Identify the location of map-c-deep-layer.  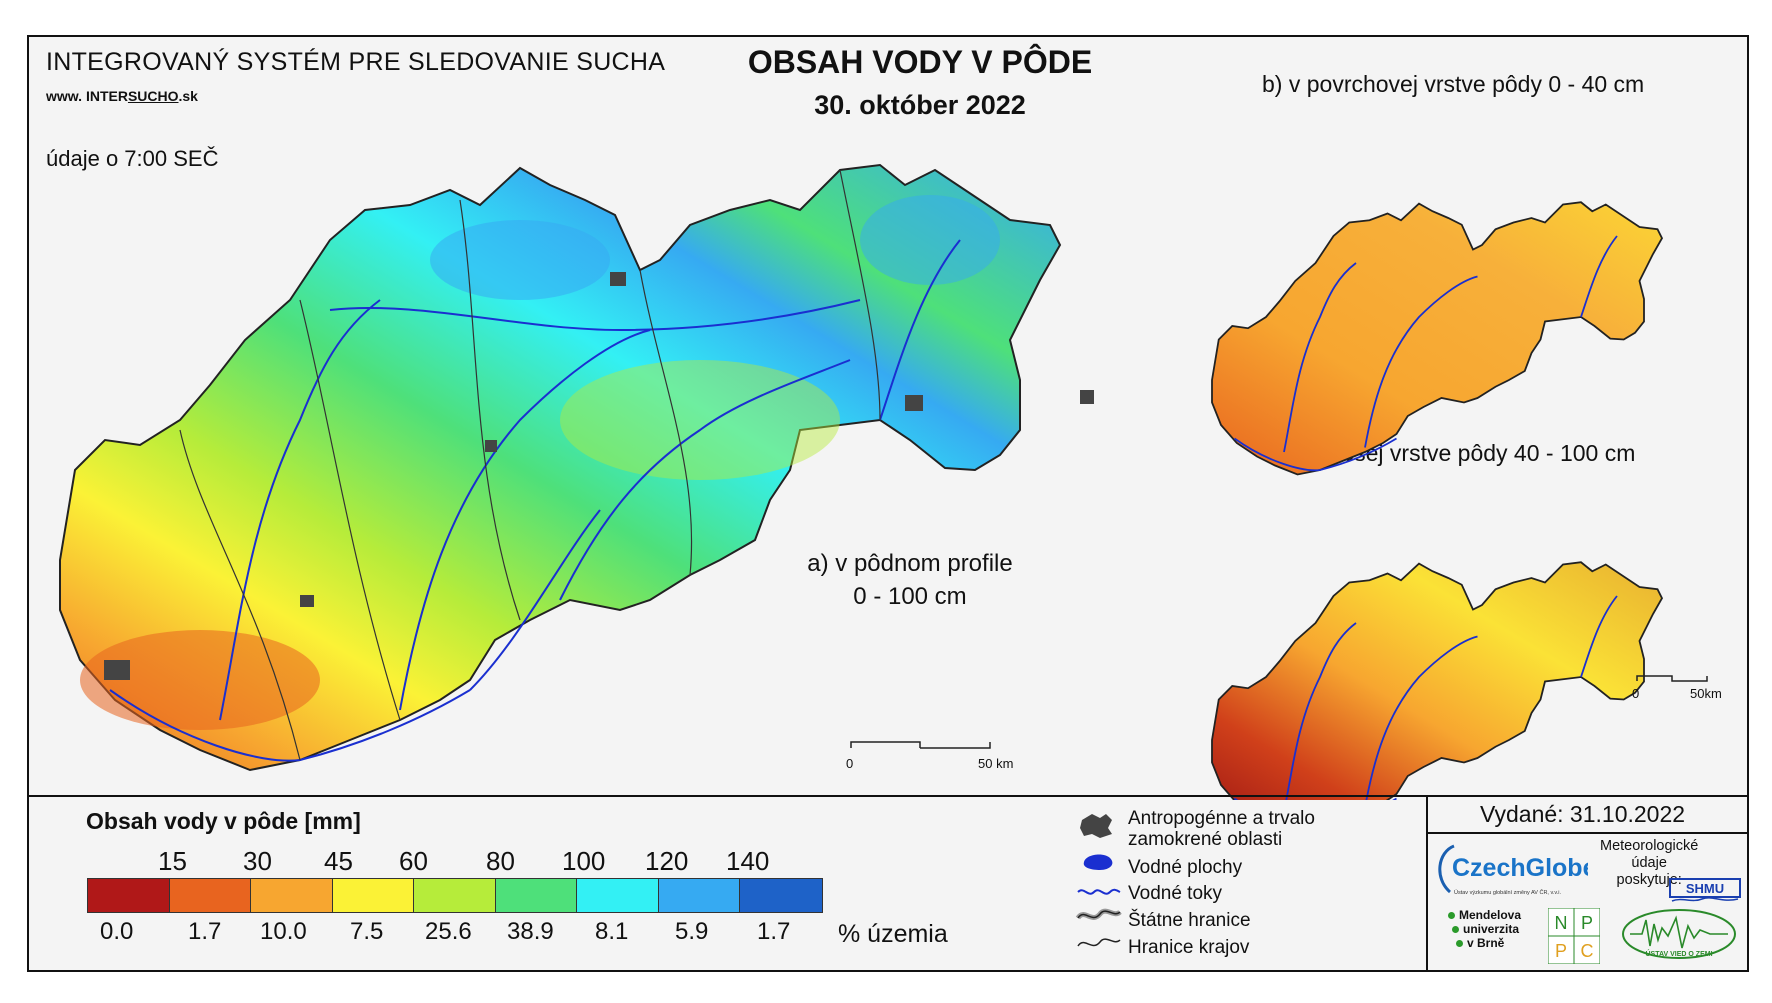
(1437, 680).